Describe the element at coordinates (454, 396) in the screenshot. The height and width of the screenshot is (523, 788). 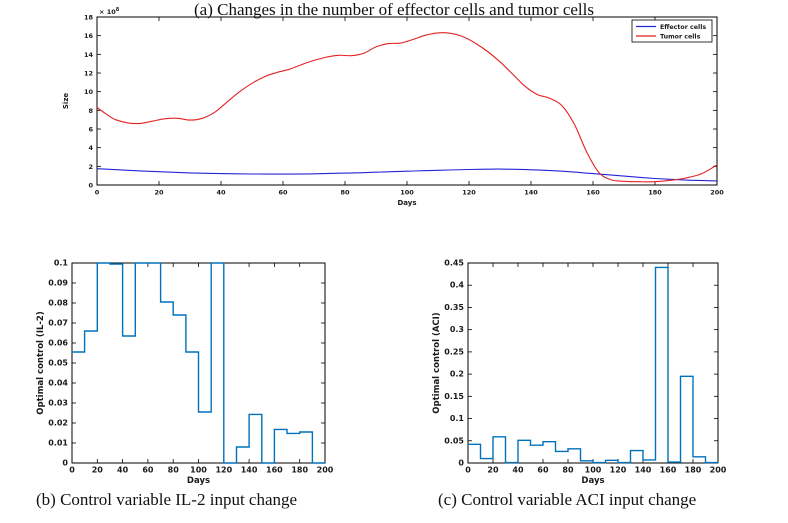
I see `y-tick-label: 0.15` at that location.